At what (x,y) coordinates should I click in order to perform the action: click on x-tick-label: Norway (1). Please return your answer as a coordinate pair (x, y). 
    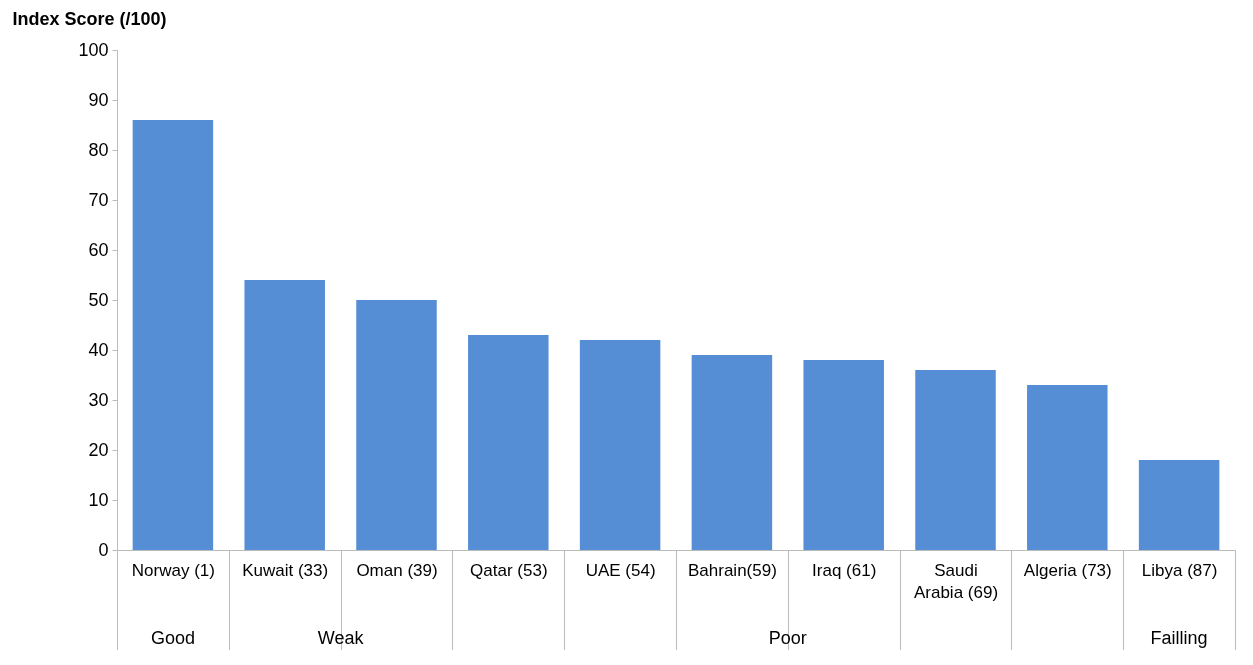
    Looking at the image, I should click on (173, 570).